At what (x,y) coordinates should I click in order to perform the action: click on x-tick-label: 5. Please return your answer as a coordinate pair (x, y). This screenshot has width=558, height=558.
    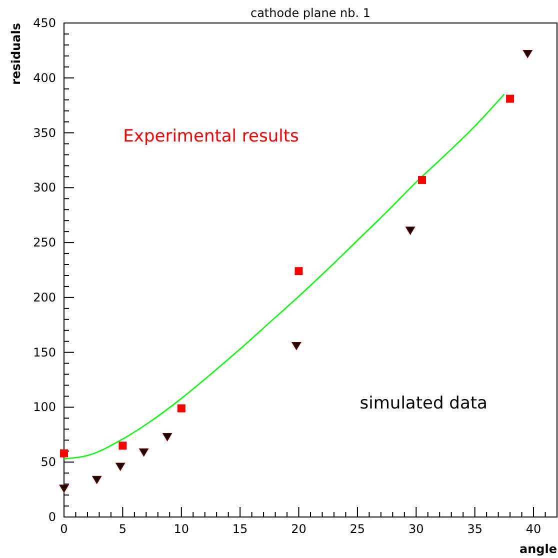
    Looking at the image, I should click on (122, 529).